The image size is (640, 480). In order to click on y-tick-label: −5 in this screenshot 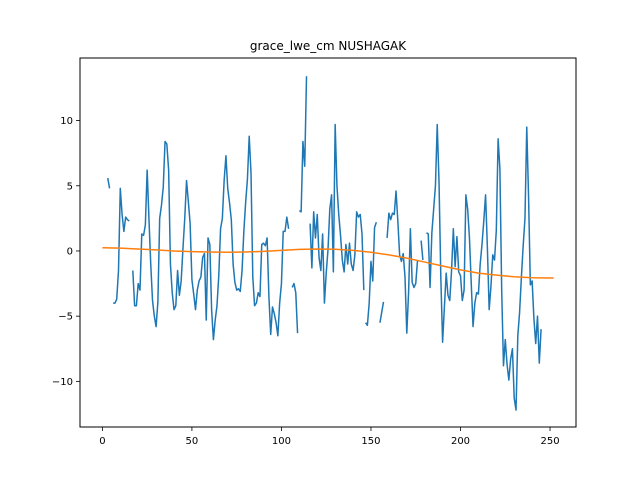, I will do `click(65, 317)`.